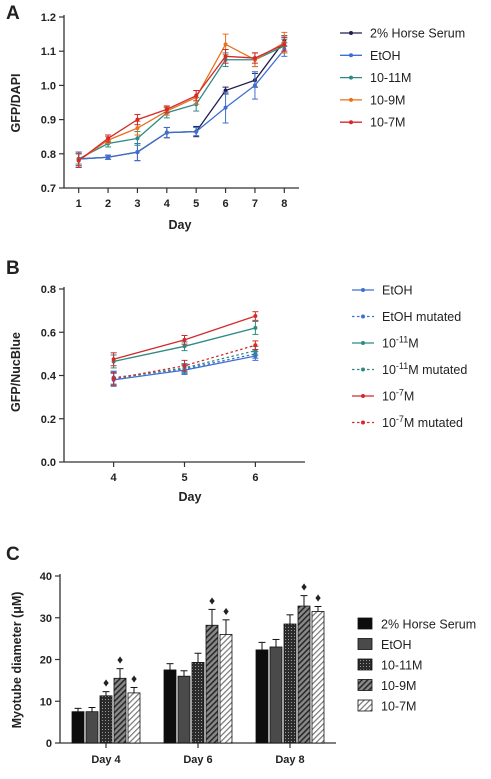 This screenshot has height=779, width=491. What do you see at coordinates (387, 100) in the screenshot?
I see `panel-a-legend-label: 10-9M` at bounding box center [387, 100].